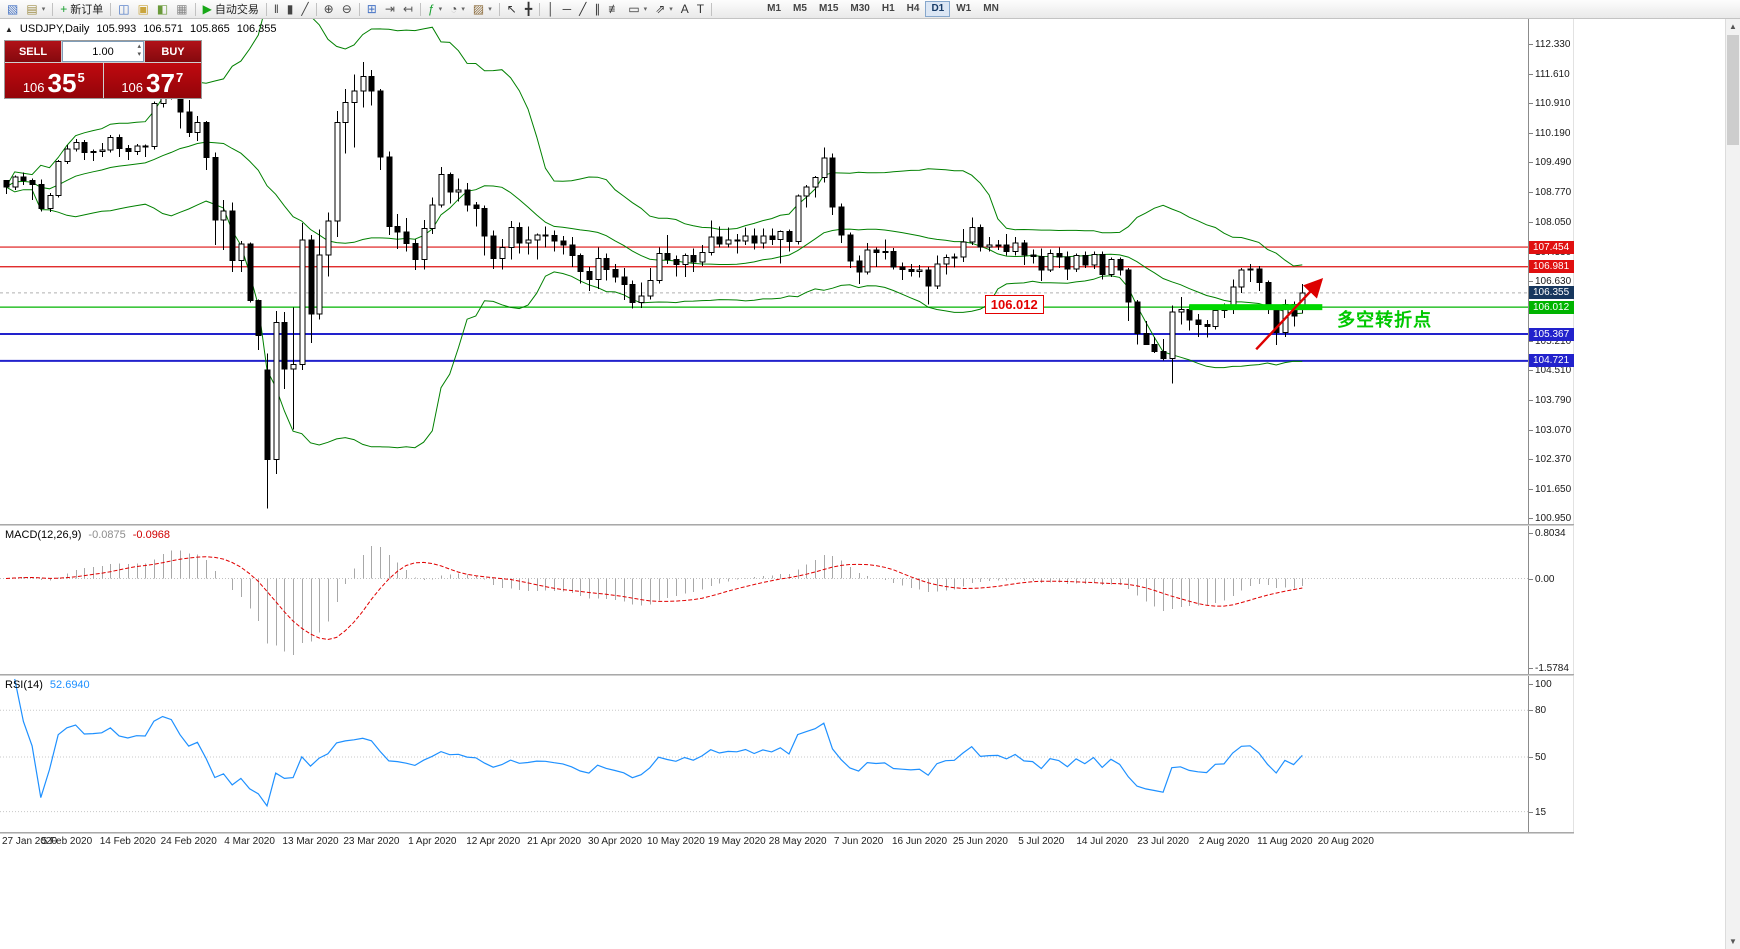 The width and height of the screenshot is (1740, 949). I want to click on date-label: 21 Apr 2020, so click(554, 841).